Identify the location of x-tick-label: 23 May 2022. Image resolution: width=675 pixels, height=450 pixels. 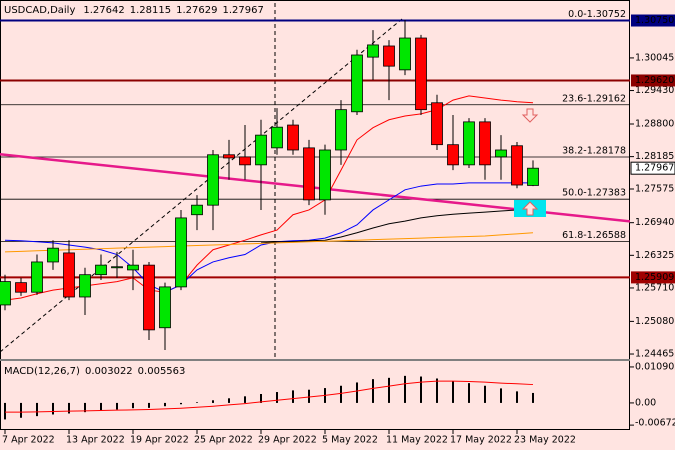
(545, 440).